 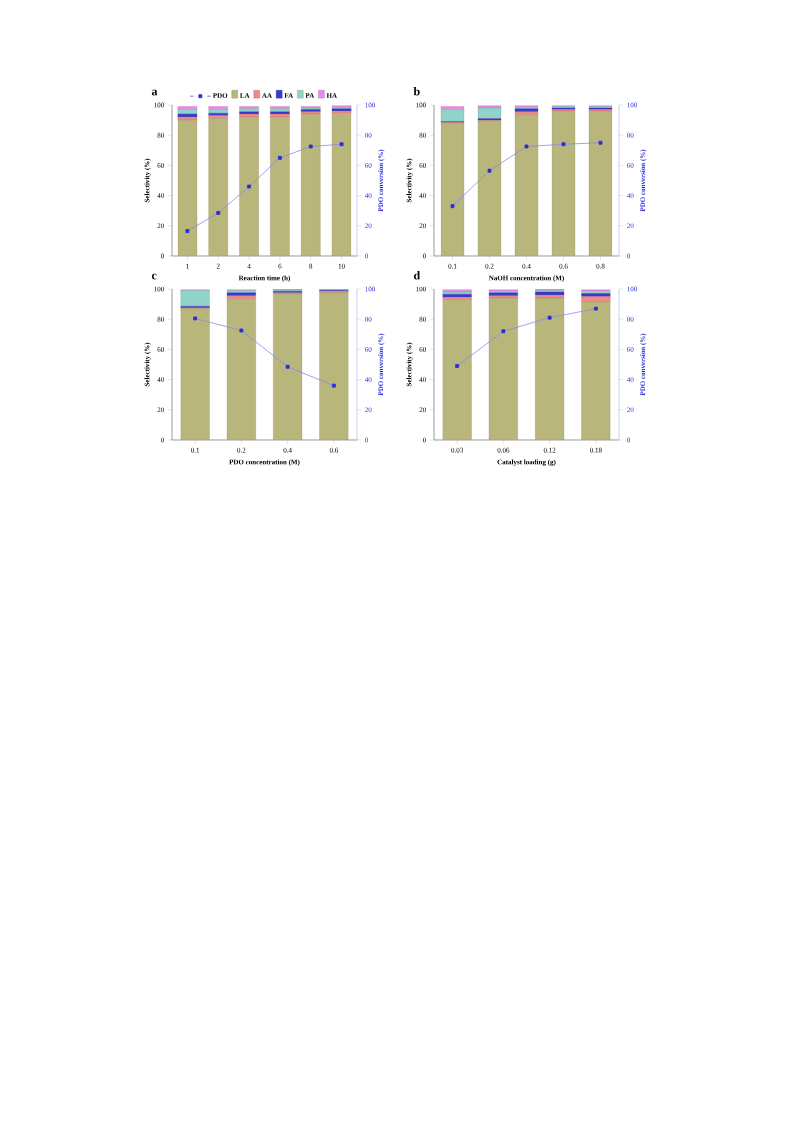 I want to click on chart-title: a, so click(x=154, y=92).